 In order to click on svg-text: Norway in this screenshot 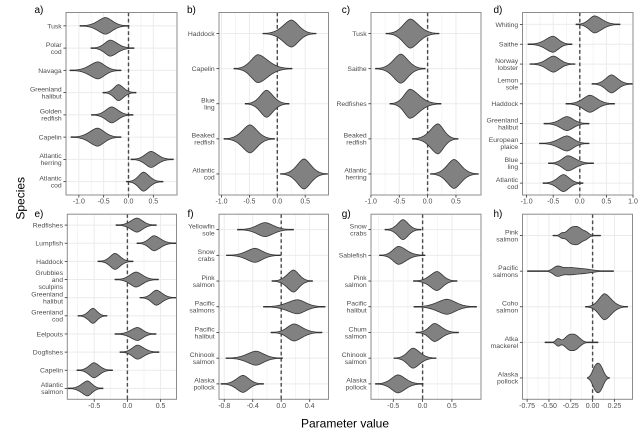, I will do `click(507, 61)`.